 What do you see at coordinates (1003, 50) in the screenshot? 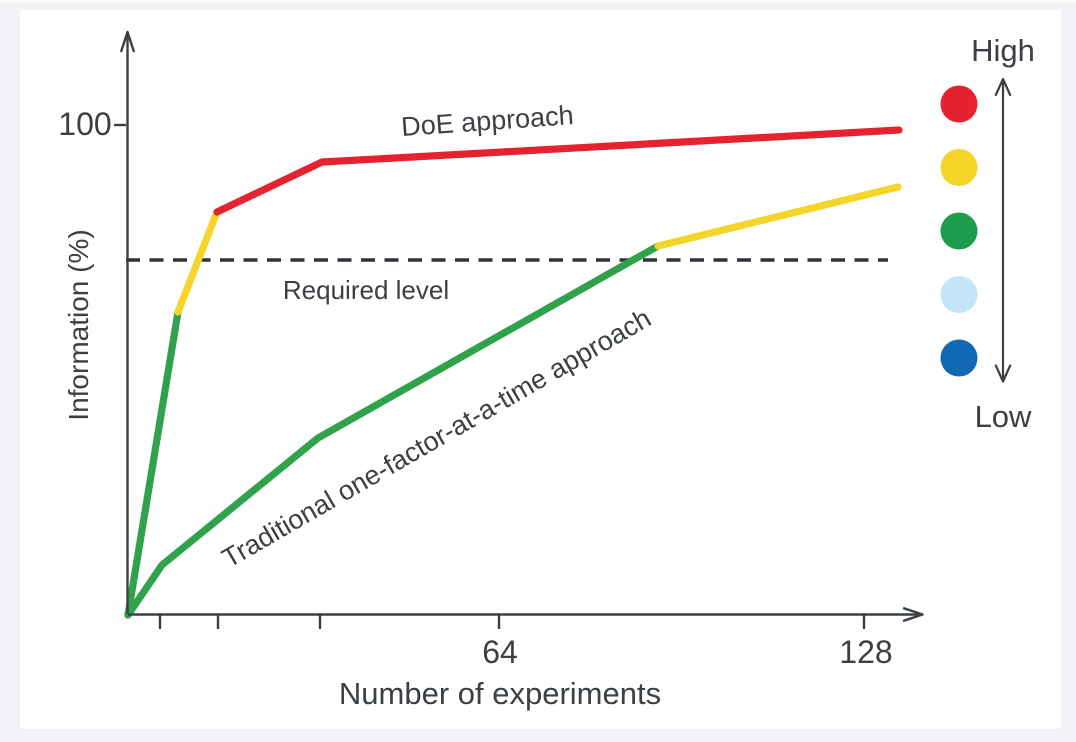
I see `svg-text: High` at bounding box center [1003, 50].